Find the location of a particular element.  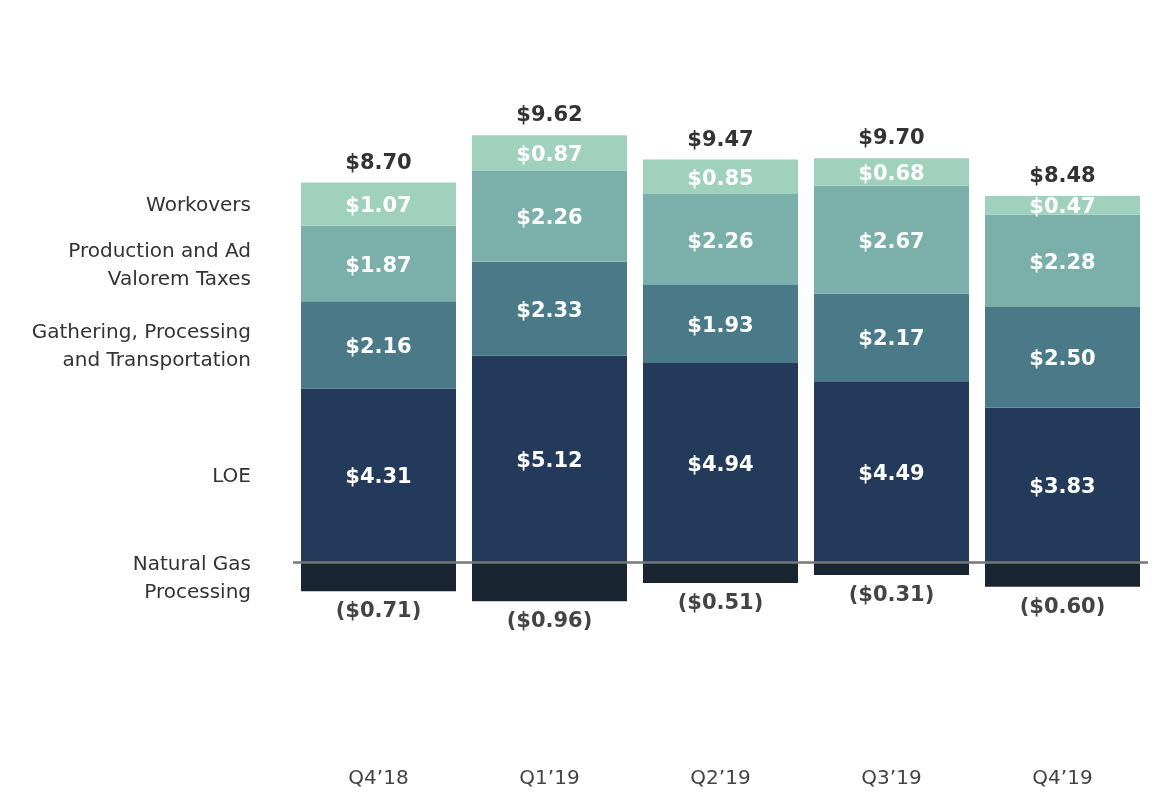

data-label: $2.17 is located at coordinates (891, 338).